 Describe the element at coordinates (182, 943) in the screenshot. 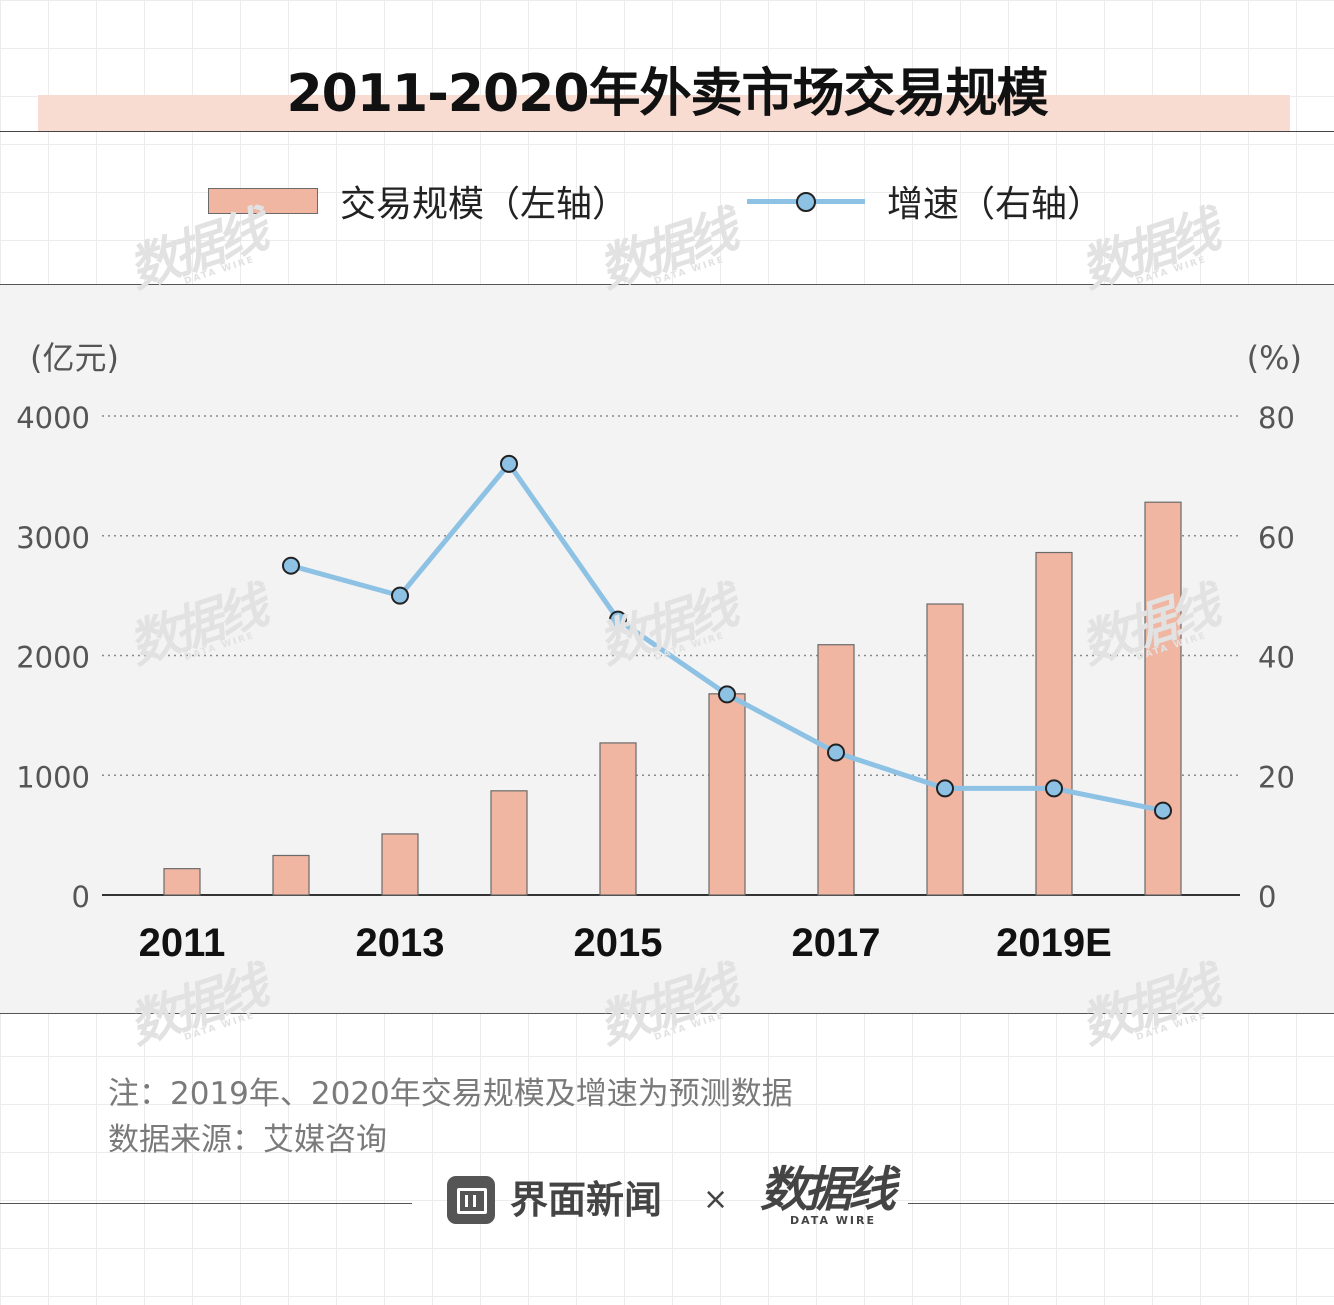

I see `x-tick-label: 2011` at that location.